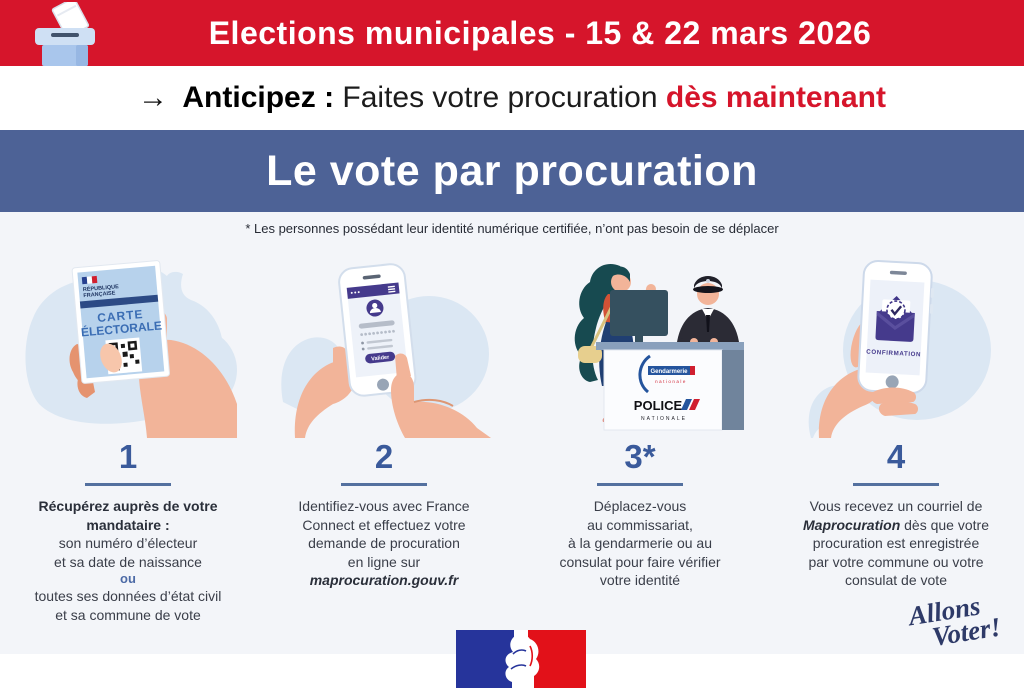 Image resolution: width=1024 pixels, height=700 pixels. I want to click on svg-text: NATIONALE, so click(664, 419).